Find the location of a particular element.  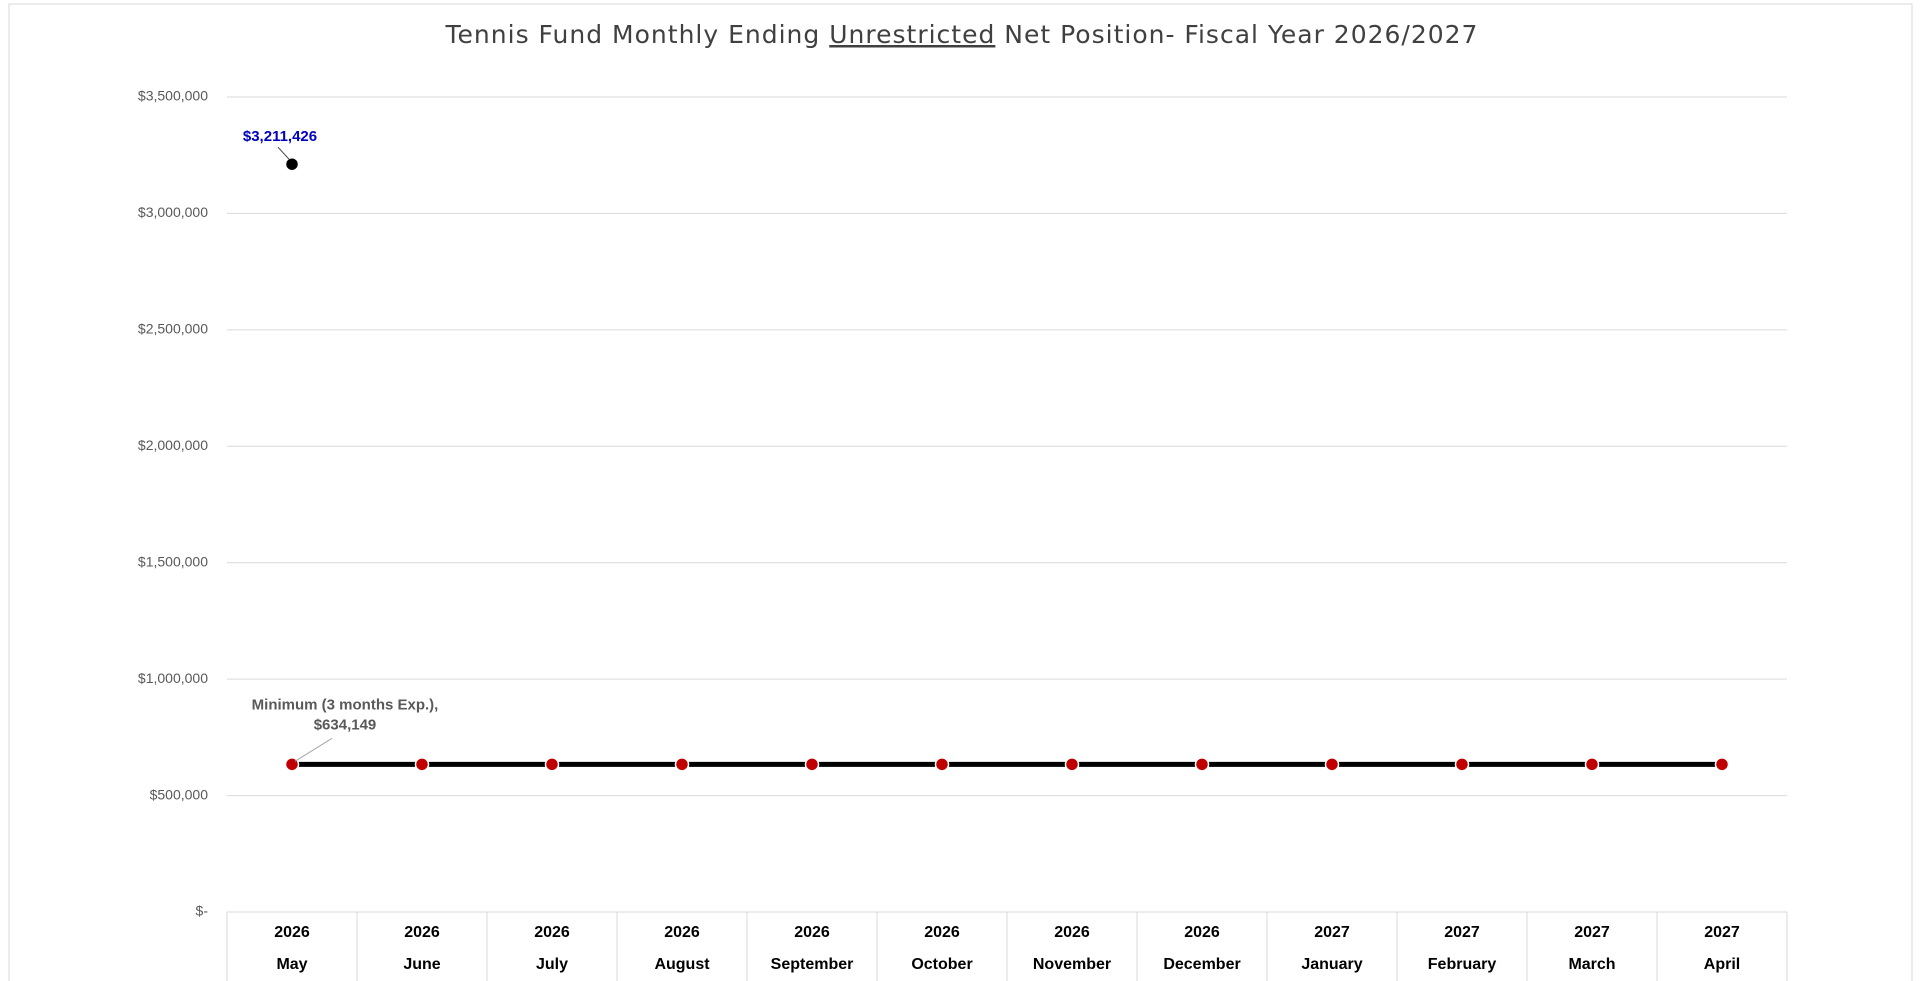

x-tick-label: March is located at coordinates (1591, 964).